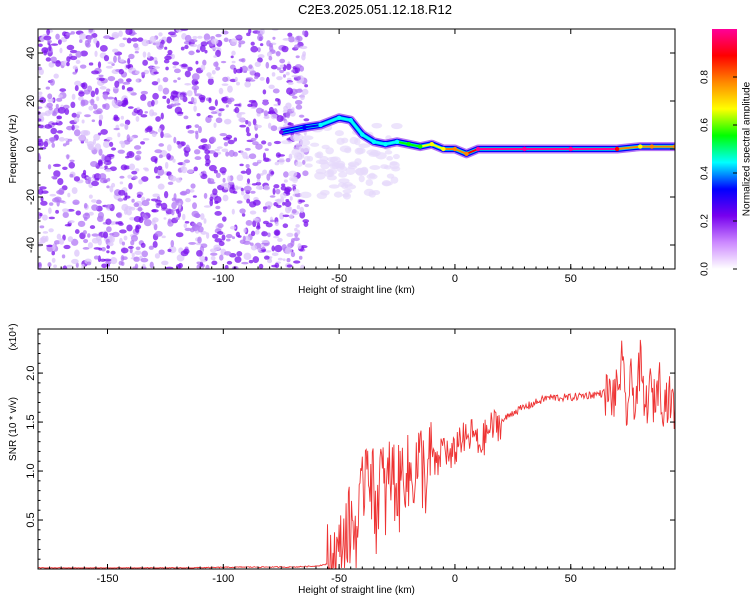 This screenshot has width=750, height=600. I want to click on colorbar-gradient, so click(724, 149).